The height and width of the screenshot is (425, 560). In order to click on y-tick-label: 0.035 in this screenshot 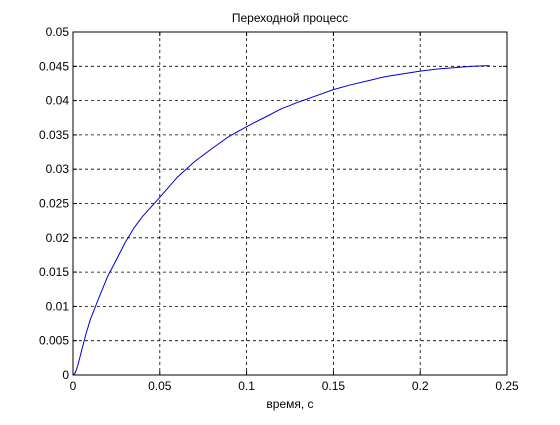, I will do `click(54, 135)`.